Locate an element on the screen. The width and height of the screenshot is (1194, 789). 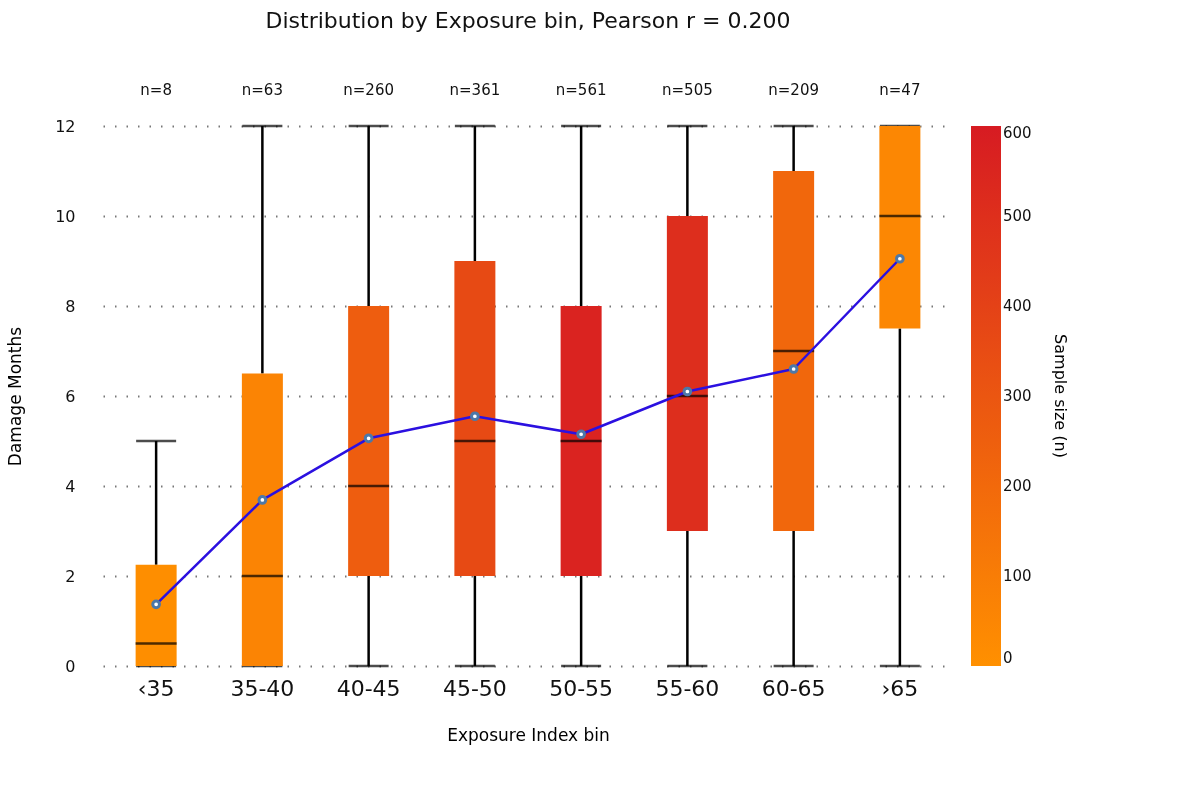
text: n=260 is located at coordinates (368, 90).